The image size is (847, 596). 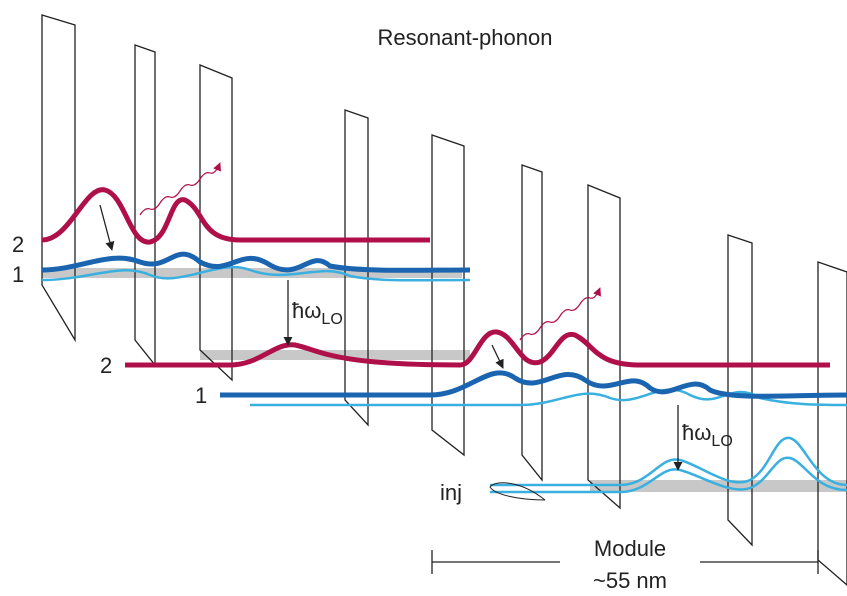 I want to click on band, so click(x=252, y=273).